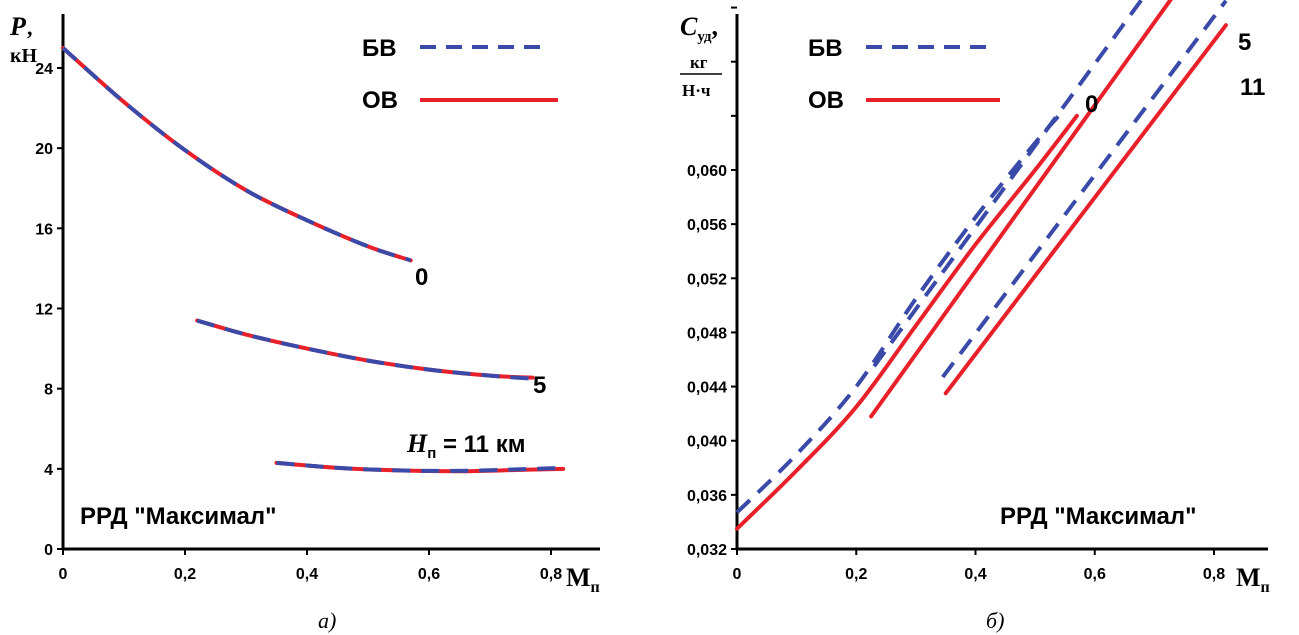  What do you see at coordinates (707, 279) in the screenshot?
I see `chart-b-ytick-label: 0,052` at bounding box center [707, 279].